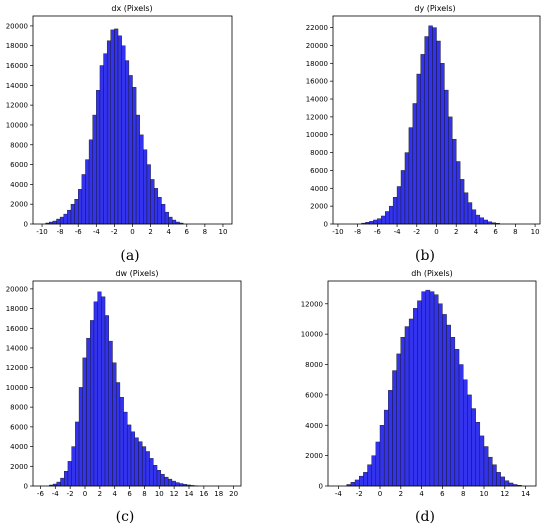 The height and width of the screenshot is (525, 550). What do you see at coordinates (203, 494) in the screenshot?
I see `x-tick-label: 16` at bounding box center [203, 494].